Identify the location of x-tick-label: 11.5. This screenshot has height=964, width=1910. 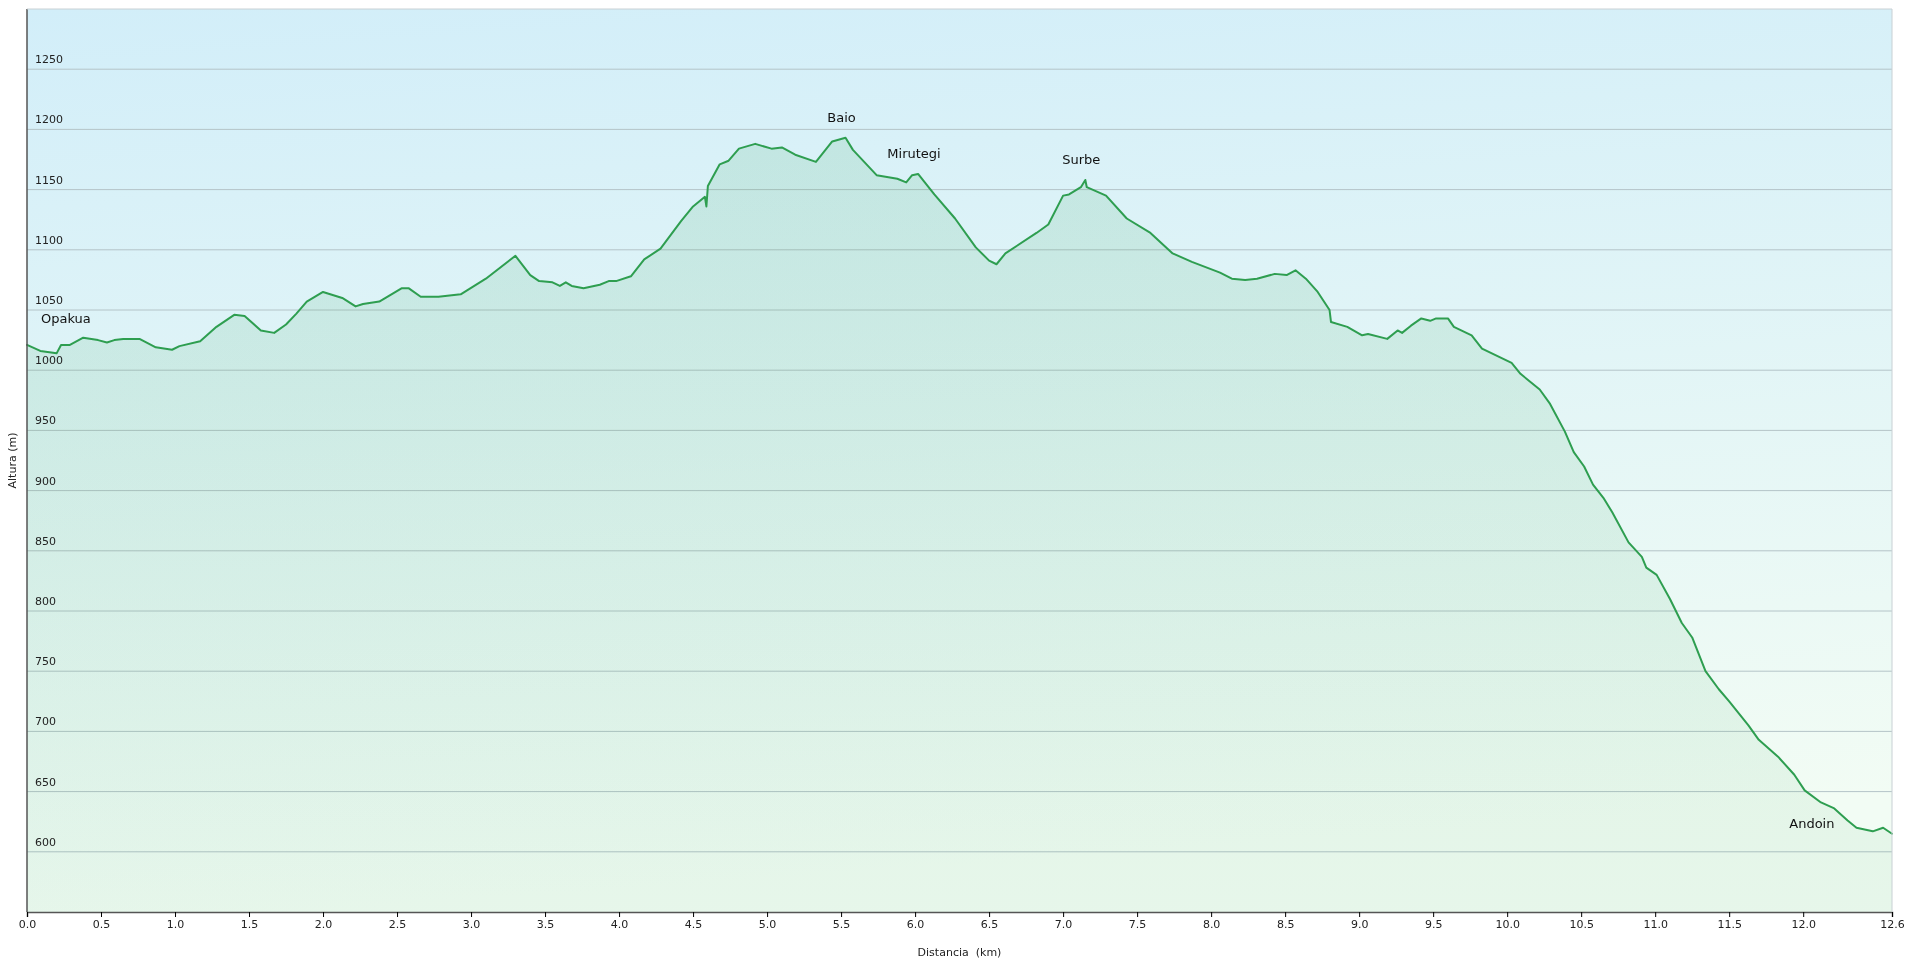
(1729, 924).